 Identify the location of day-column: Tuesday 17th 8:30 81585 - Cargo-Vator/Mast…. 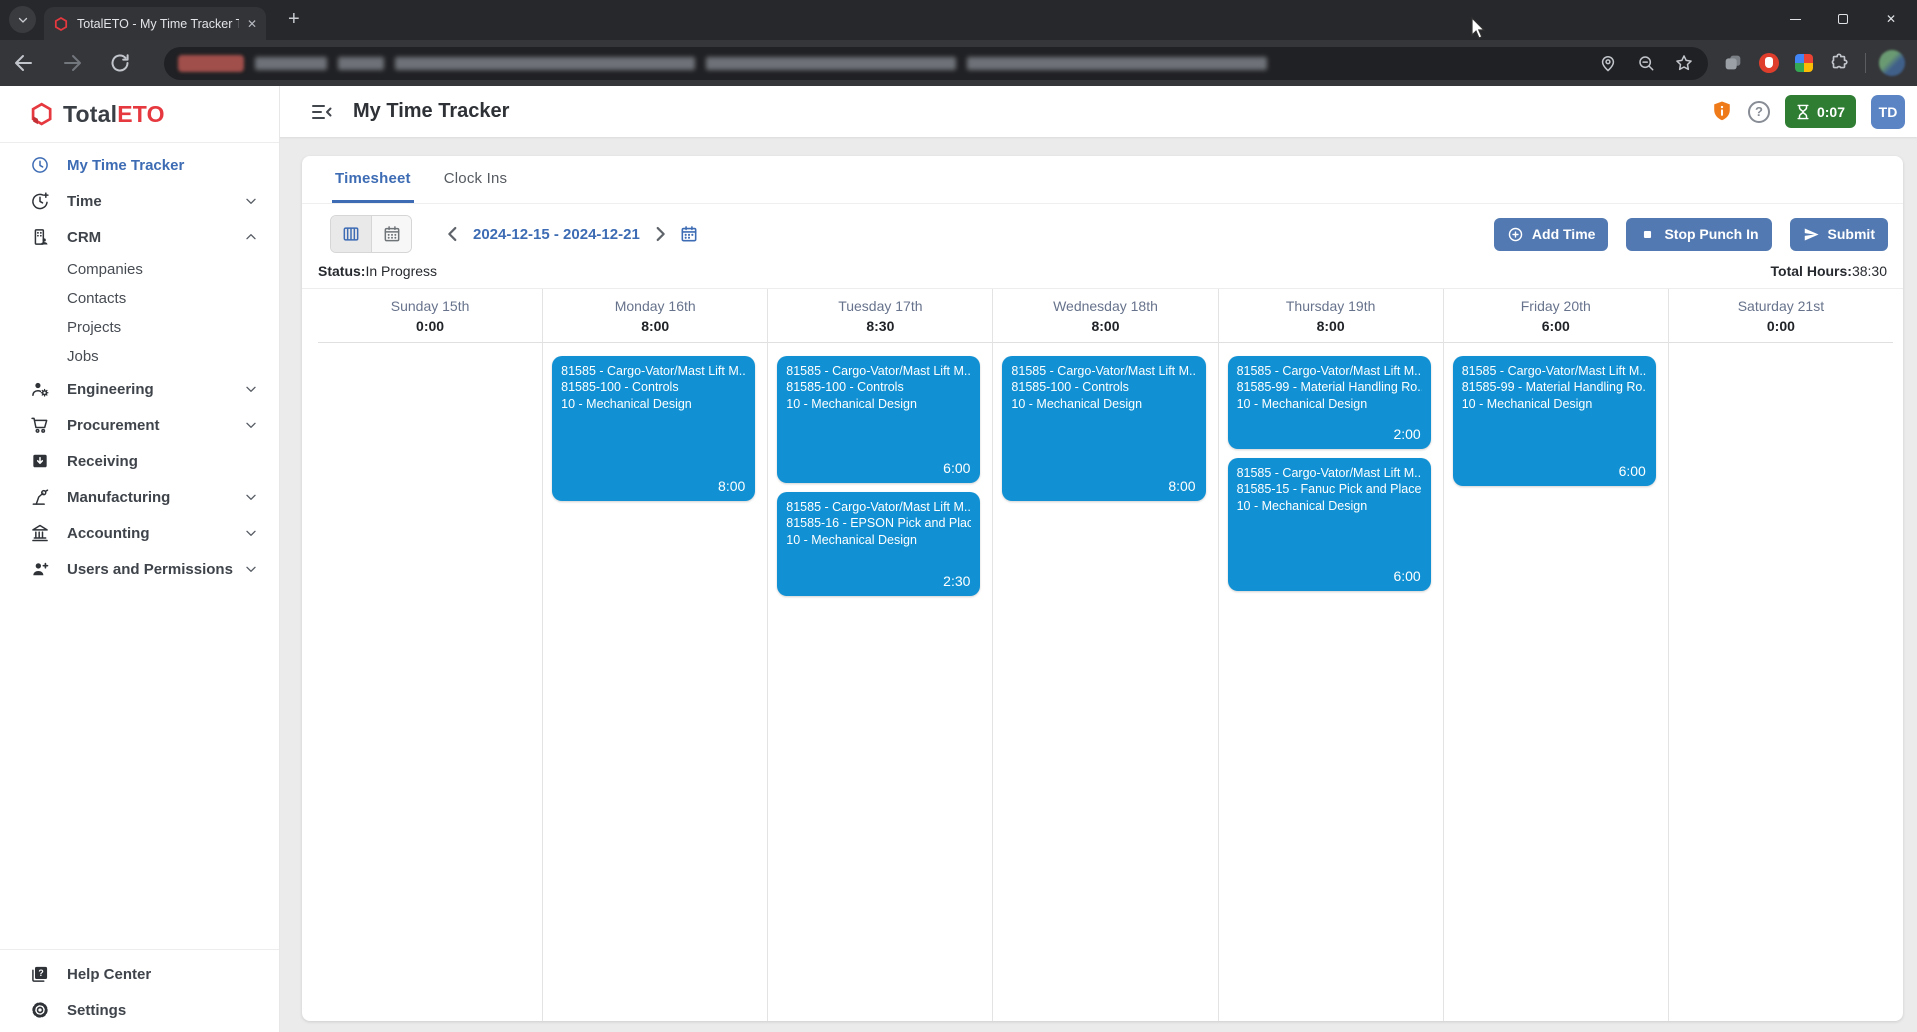
(880, 655).